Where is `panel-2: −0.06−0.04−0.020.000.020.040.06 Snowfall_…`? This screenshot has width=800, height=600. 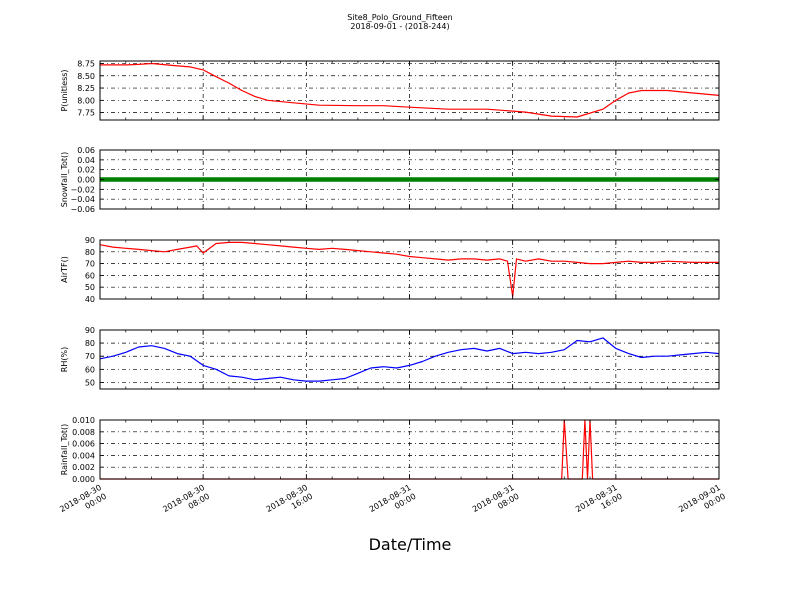
panel-2: −0.06−0.04−0.020.000.020.040.06 Snowfall_… is located at coordinates (390, 180).